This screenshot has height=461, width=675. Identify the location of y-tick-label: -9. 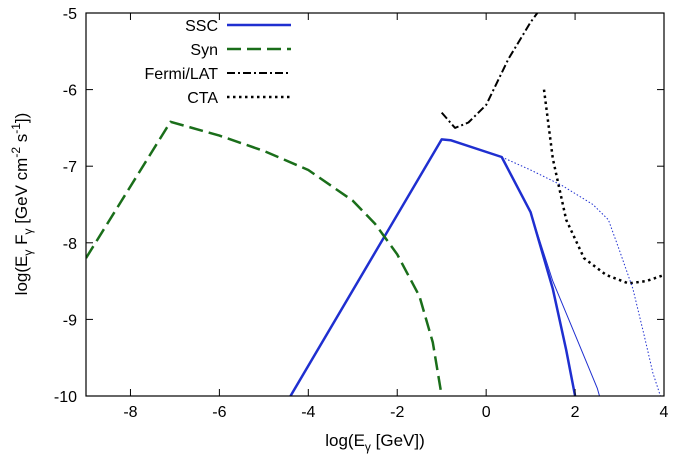
(70, 320).